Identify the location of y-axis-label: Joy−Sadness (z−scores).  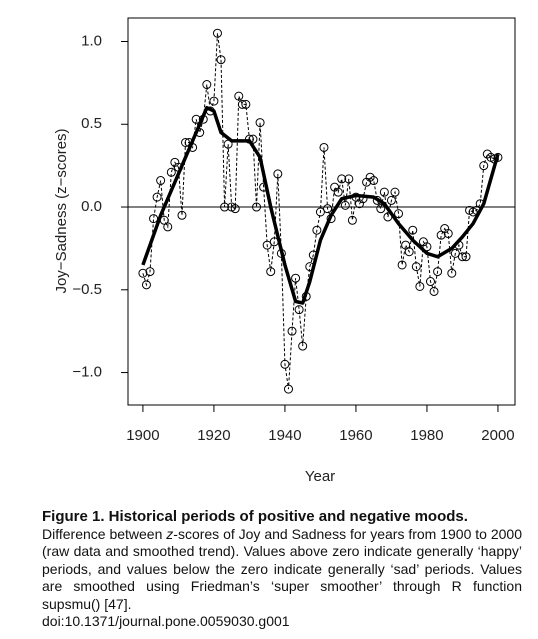
(61, 210).